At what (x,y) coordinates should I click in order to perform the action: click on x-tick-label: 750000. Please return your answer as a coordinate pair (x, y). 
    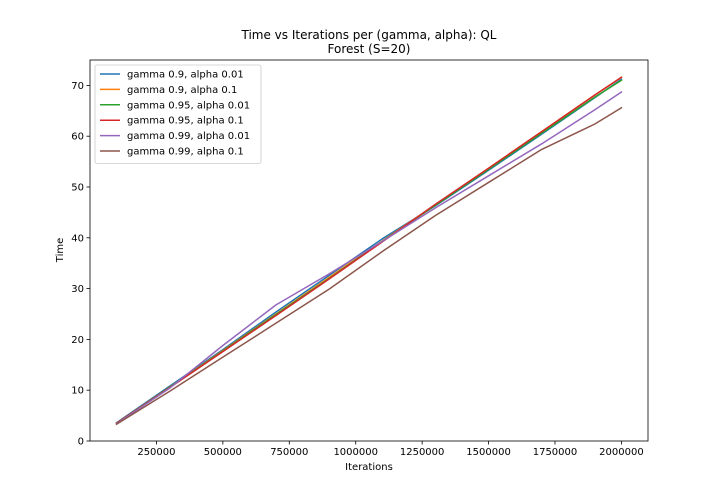
    Looking at the image, I should click on (289, 452).